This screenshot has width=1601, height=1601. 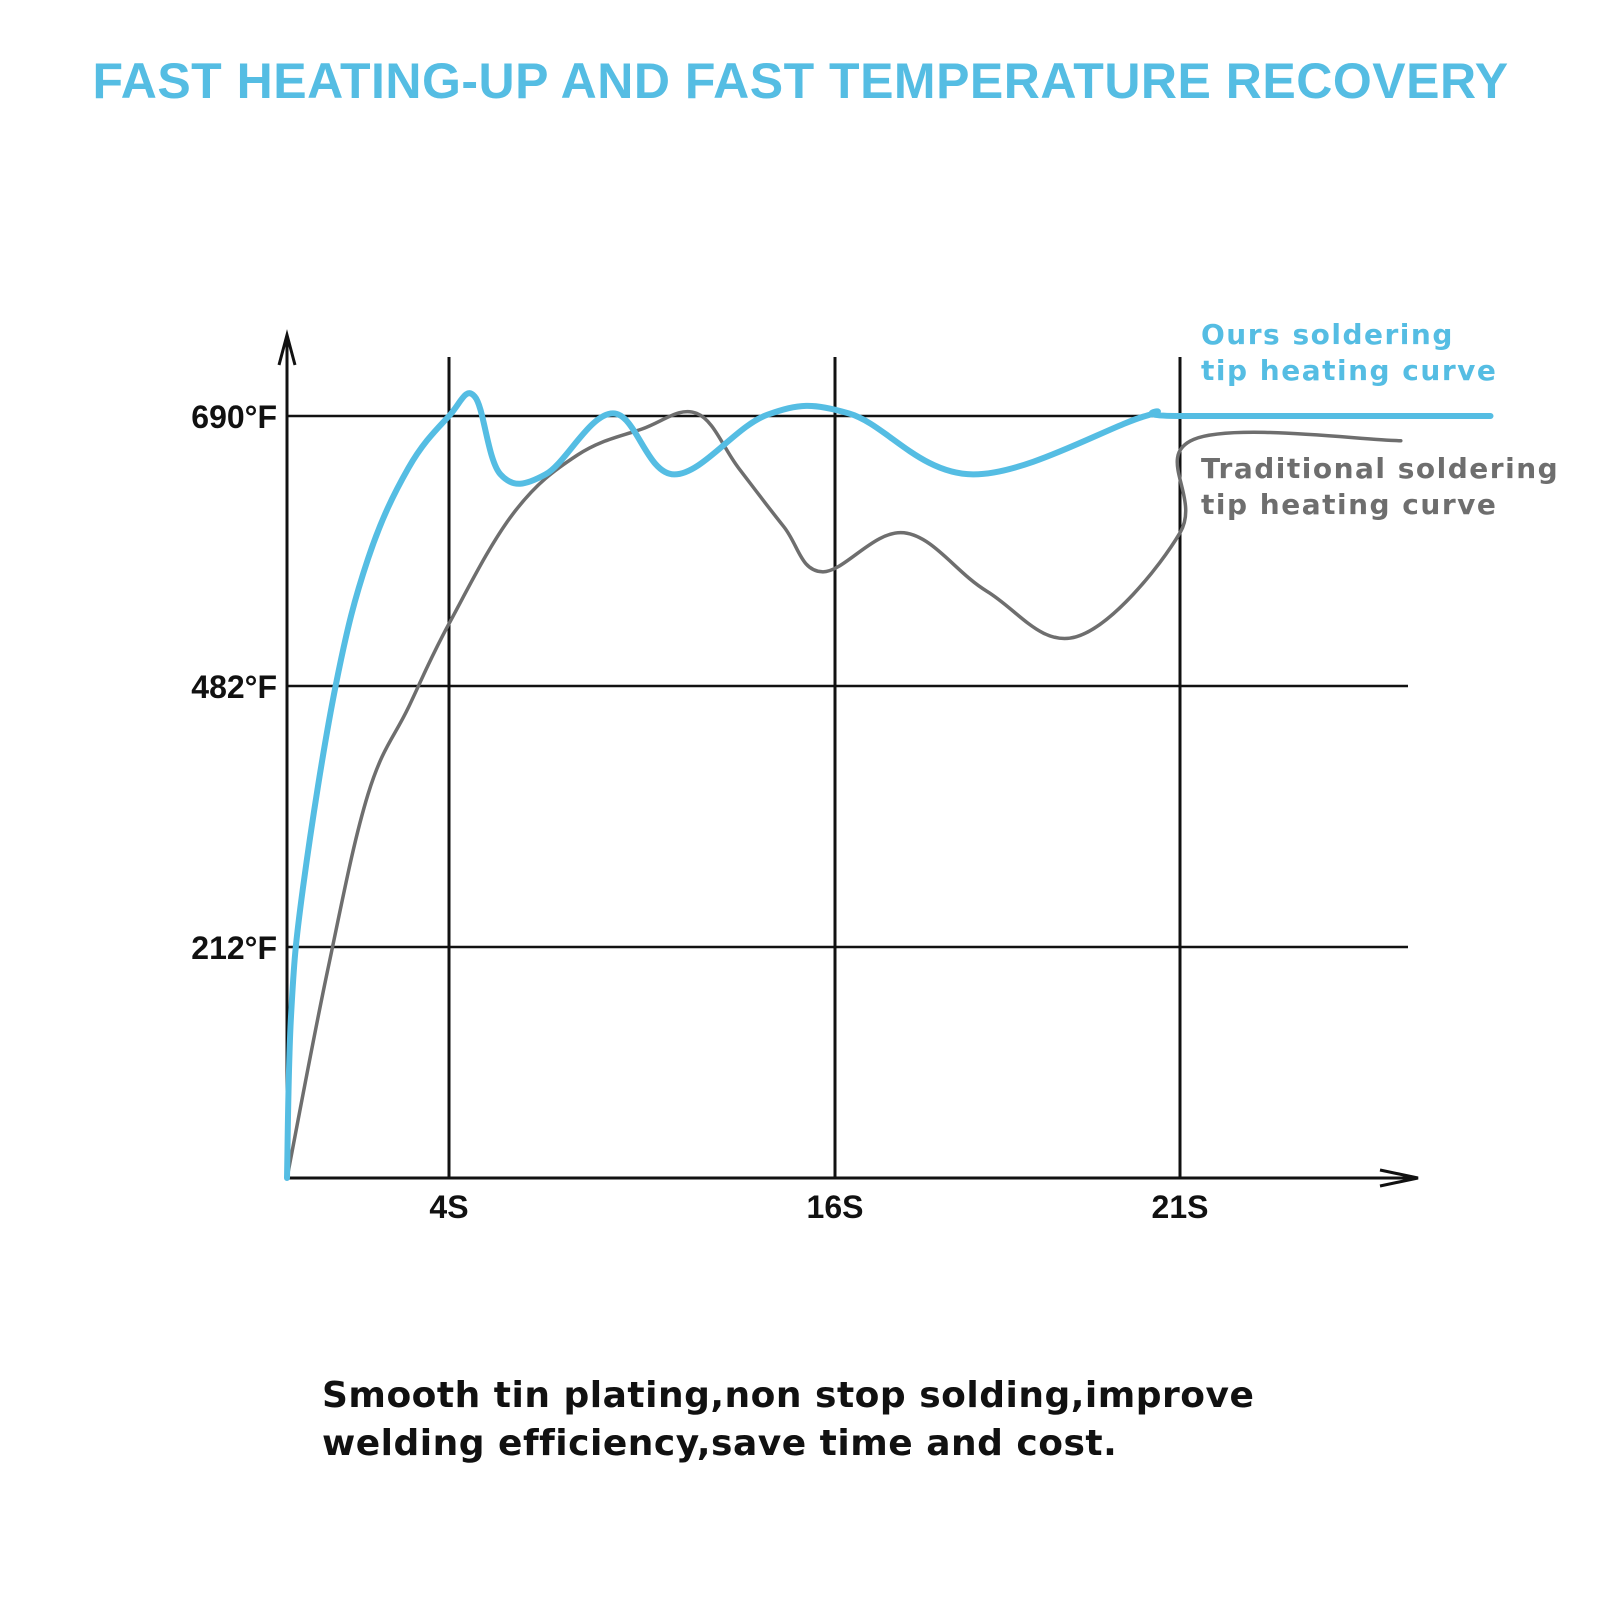 What do you see at coordinates (1399, 1178) in the screenshot?
I see `x-axis-arrow` at bounding box center [1399, 1178].